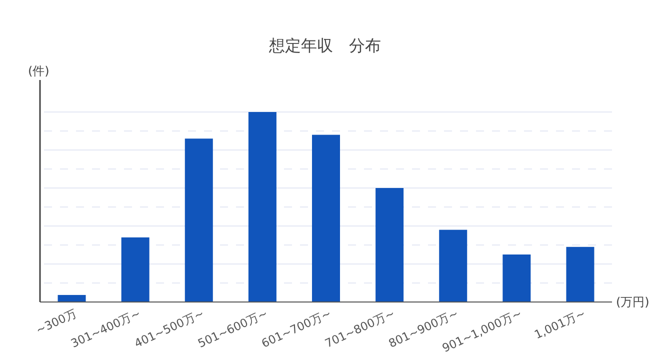  What do you see at coordinates (324, 45) in the screenshot?
I see `chart-title: 想定年収 分布` at bounding box center [324, 45].